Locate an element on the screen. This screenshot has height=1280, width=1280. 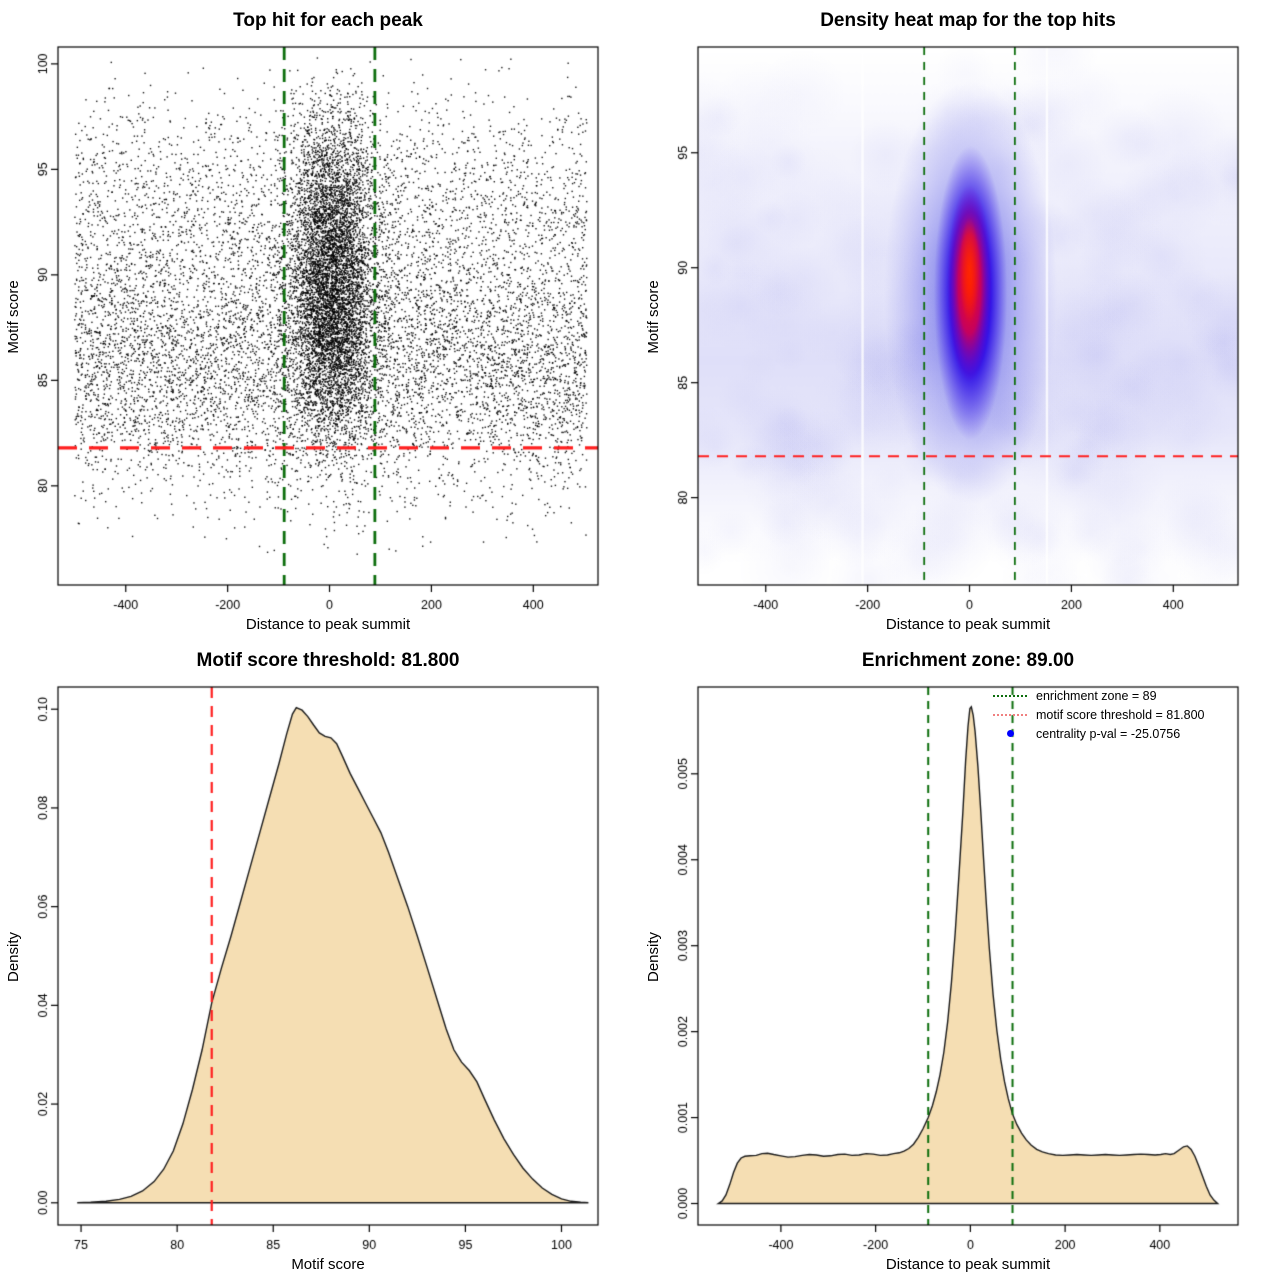
legend-label: enrichment zone = 89 is located at coordinates (1096, 695).